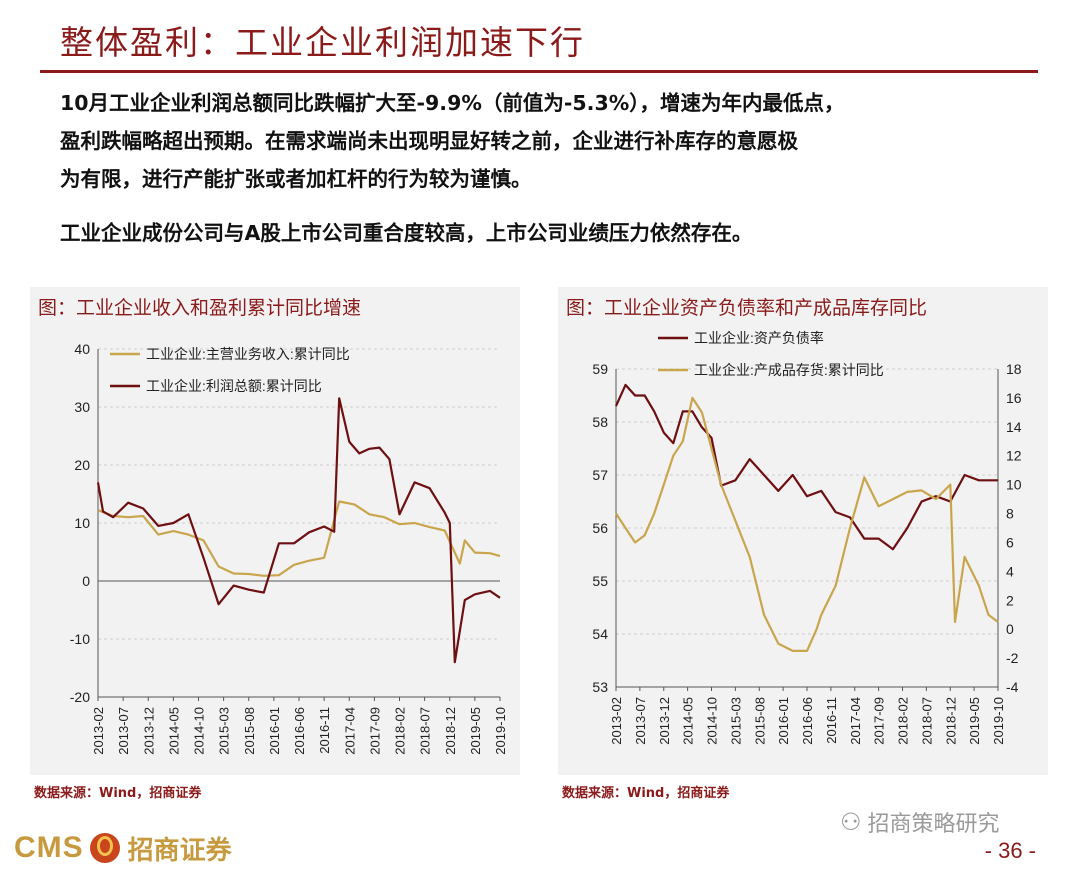  What do you see at coordinates (82, 407) in the screenshot?
I see `y-tick-label: 30` at bounding box center [82, 407].